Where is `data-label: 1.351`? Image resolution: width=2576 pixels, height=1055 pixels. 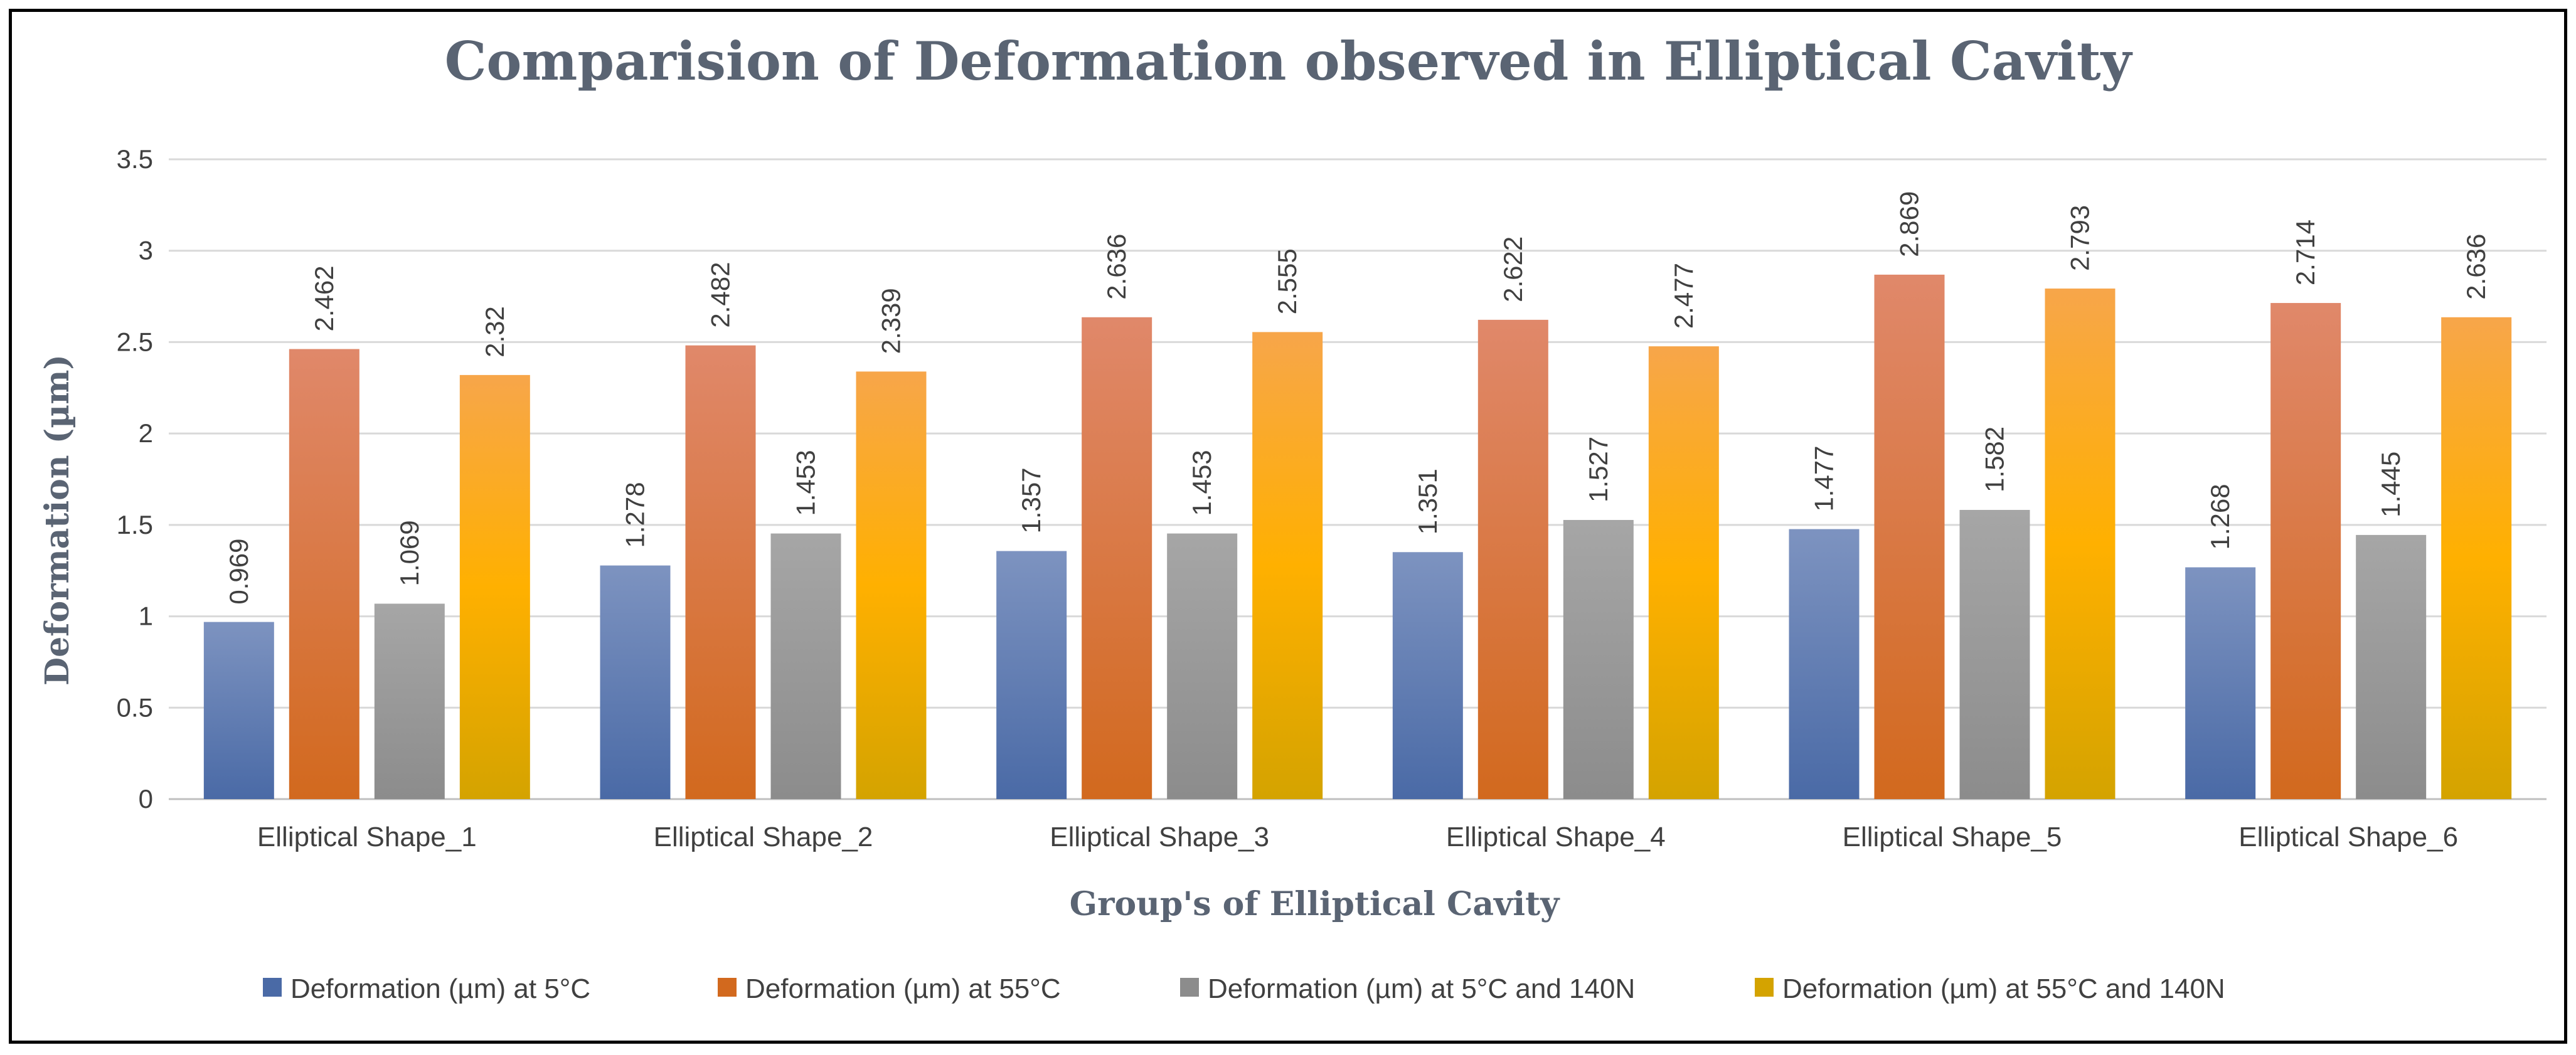
data-label: 1.351 is located at coordinates (1427, 502).